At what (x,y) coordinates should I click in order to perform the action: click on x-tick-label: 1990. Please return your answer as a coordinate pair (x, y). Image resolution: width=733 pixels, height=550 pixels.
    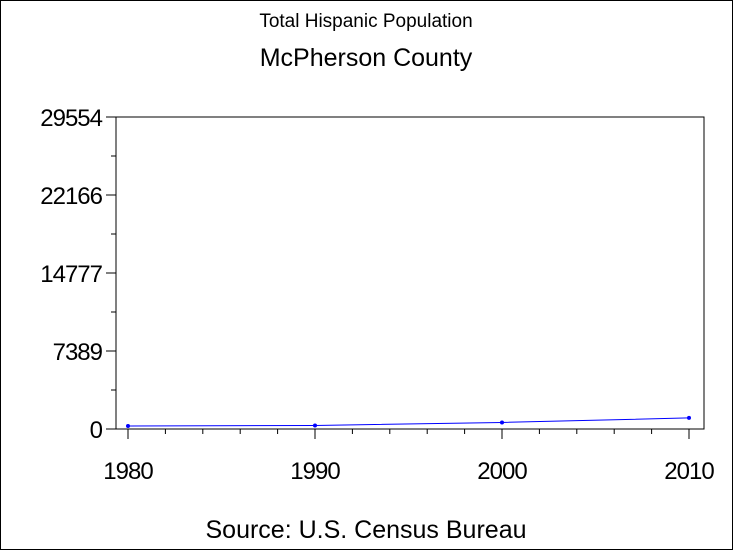
    Looking at the image, I should click on (315, 471).